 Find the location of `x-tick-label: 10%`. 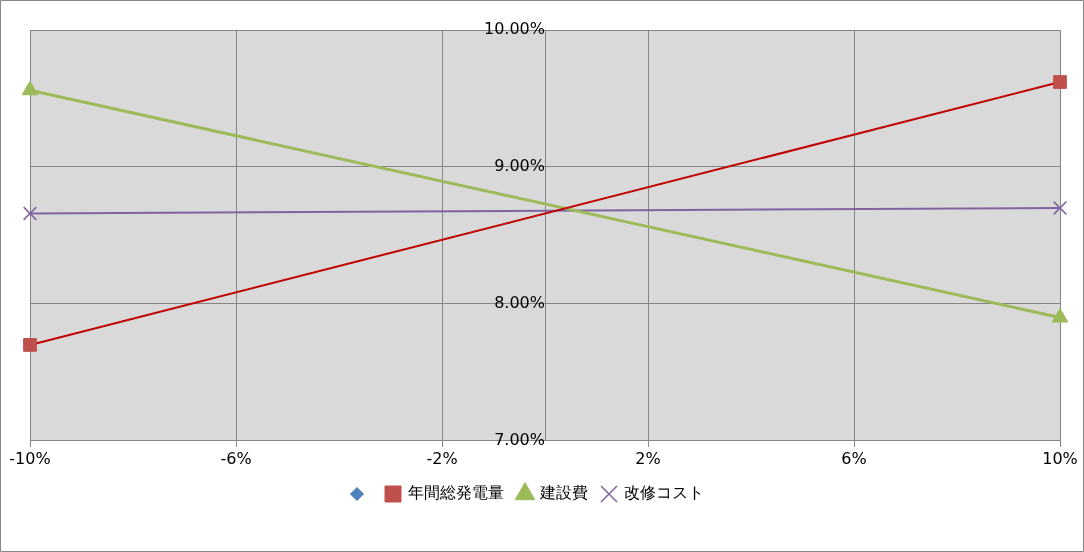

x-tick-label: 10% is located at coordinates (1060, 458).